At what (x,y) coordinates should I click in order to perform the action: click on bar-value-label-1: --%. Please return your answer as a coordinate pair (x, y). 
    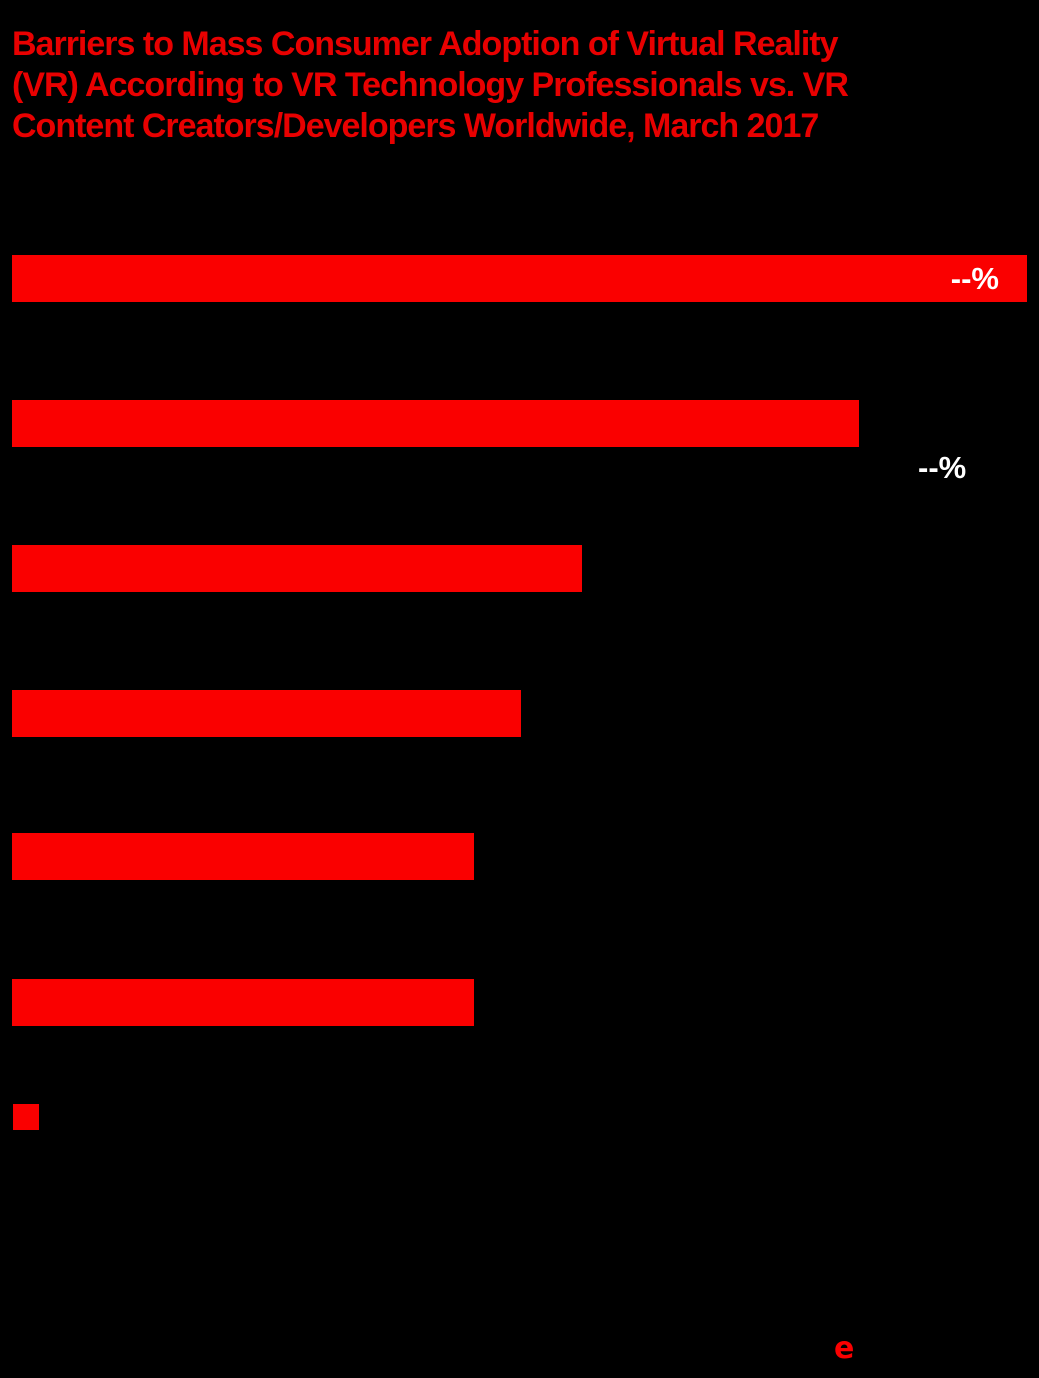
    Looking at the image, I should click on (974, 278).